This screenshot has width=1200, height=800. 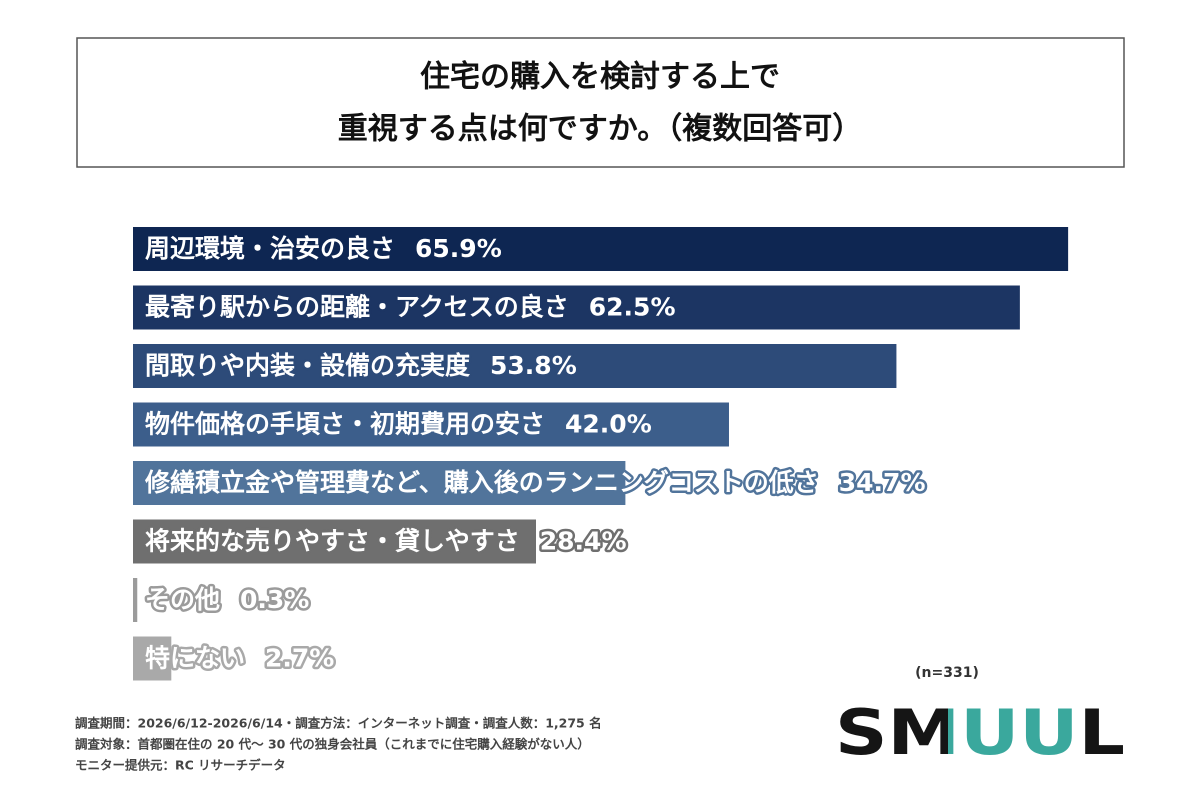 What do you see at coordinates (182, 599) in the screenshot?
I see `category-label: その他` at bounding box center [182, 599].